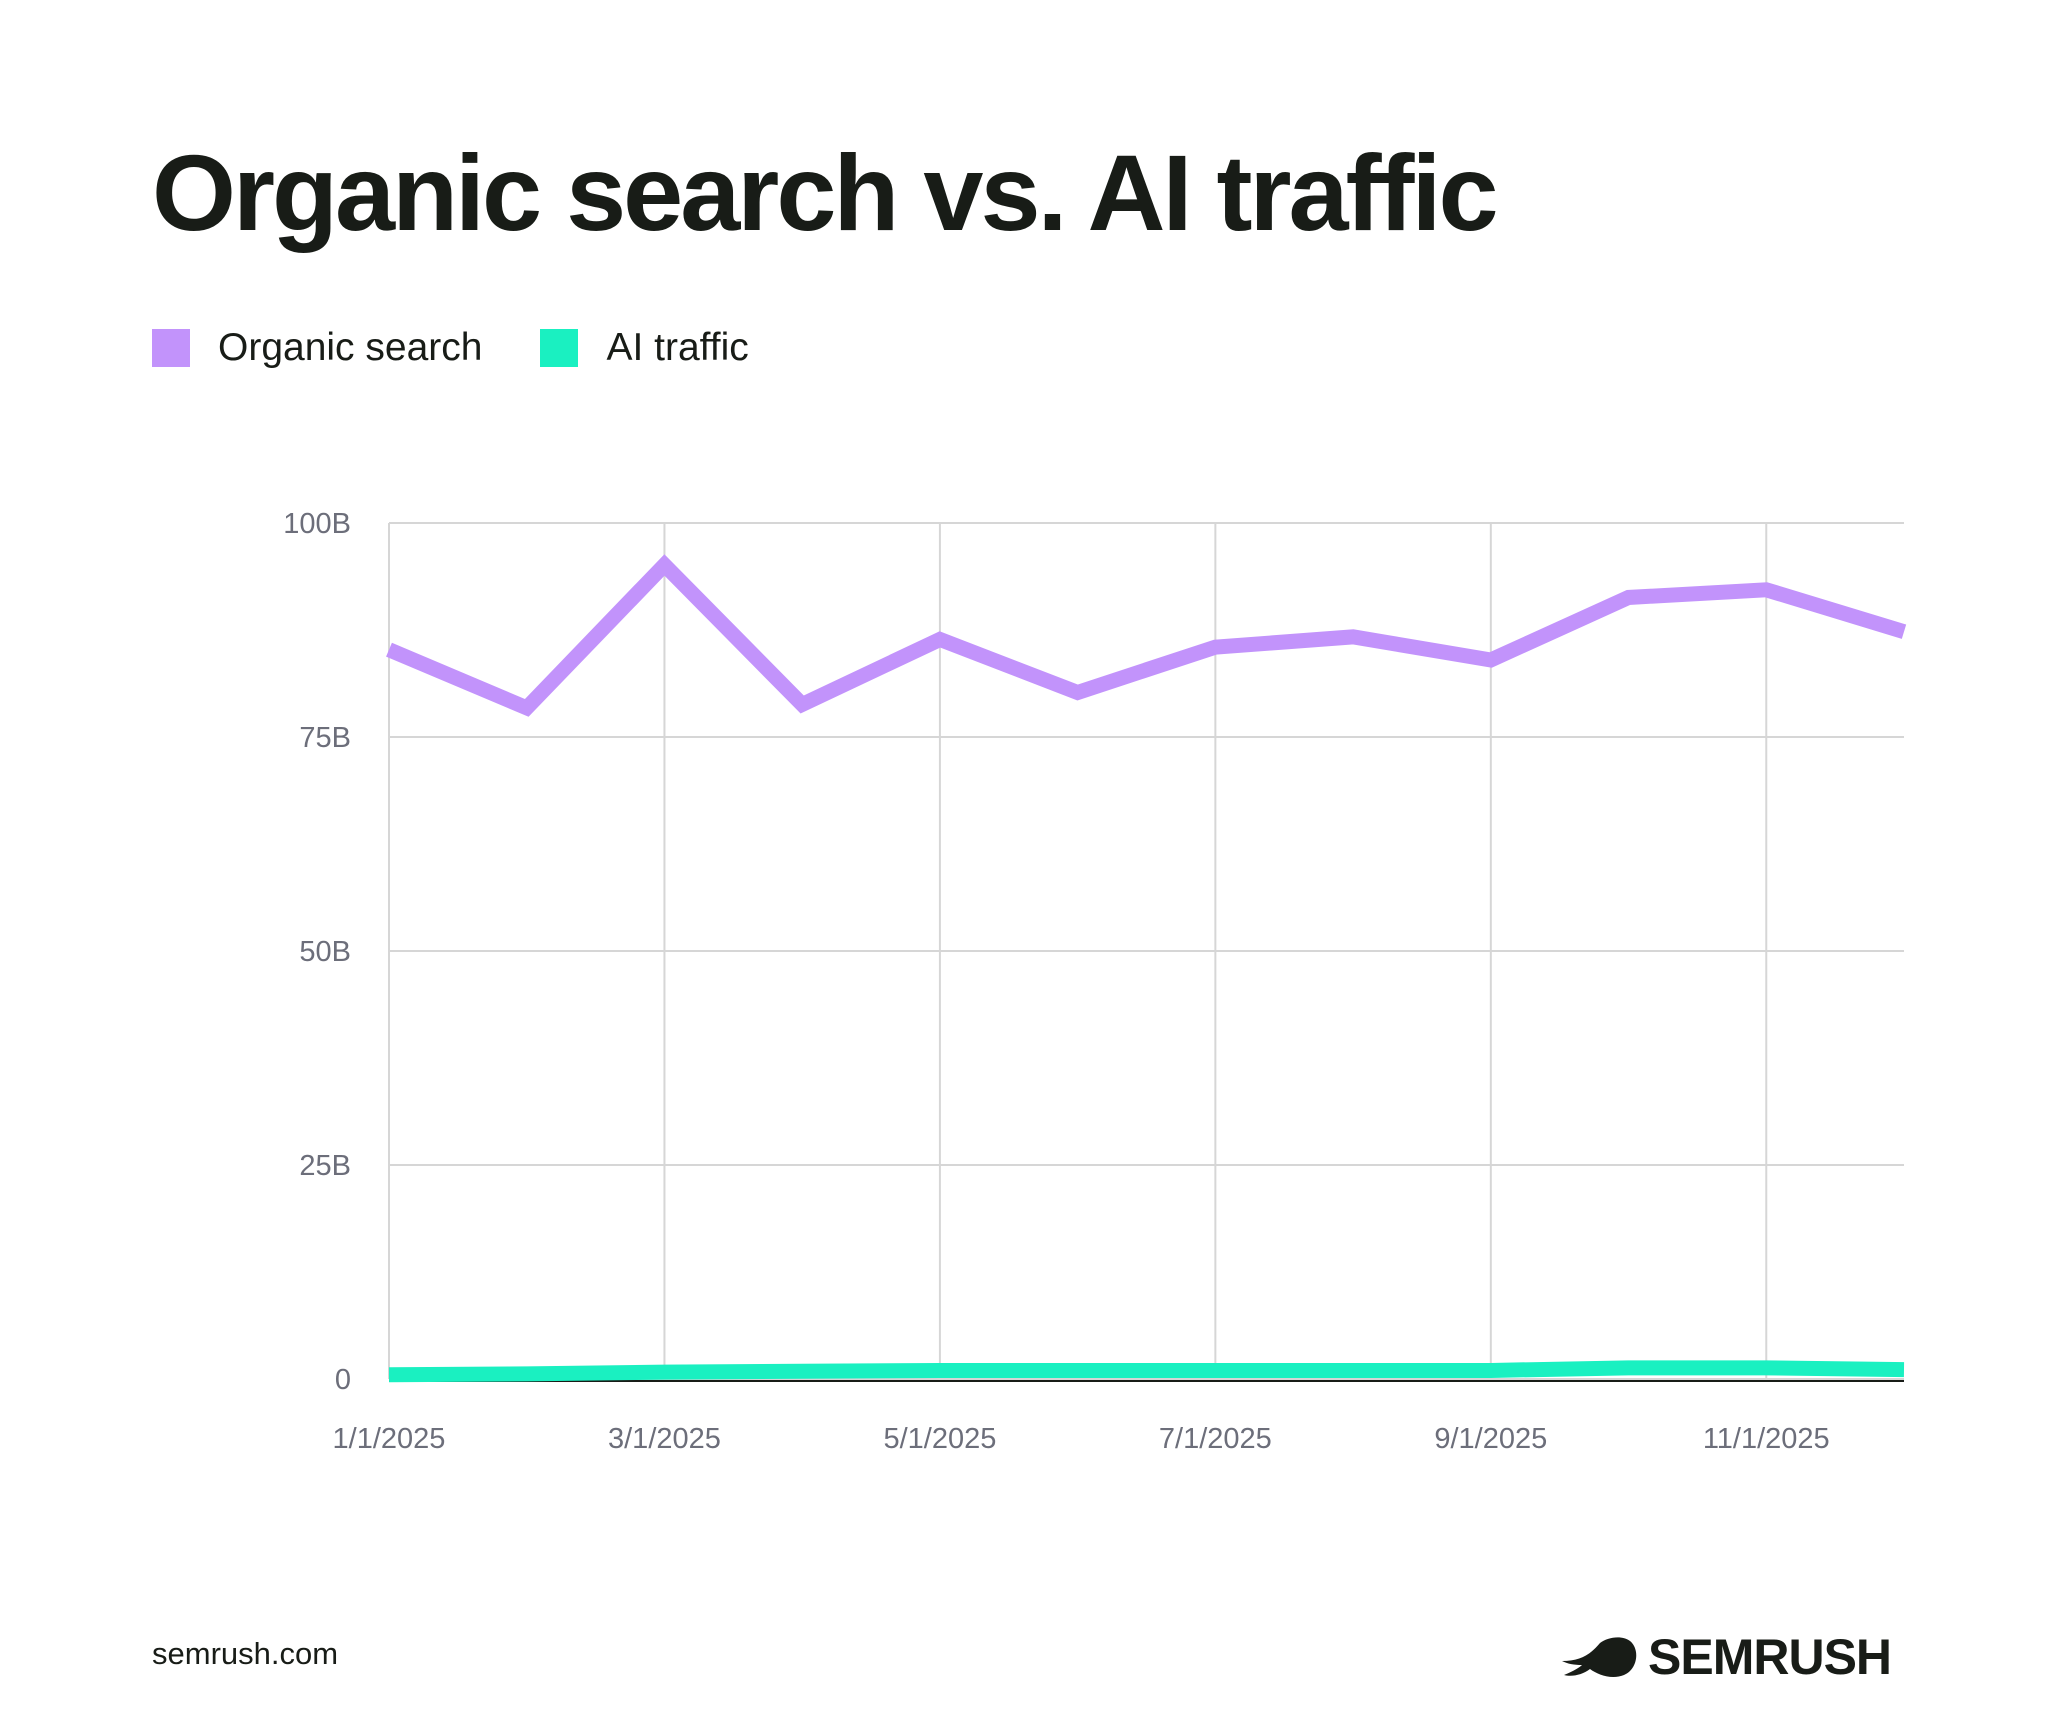 The image size is (2048, 1718). Describe the element at coordinates (325, 1166) in the screenshot. I see `y-tick-label: 25B` at that location.